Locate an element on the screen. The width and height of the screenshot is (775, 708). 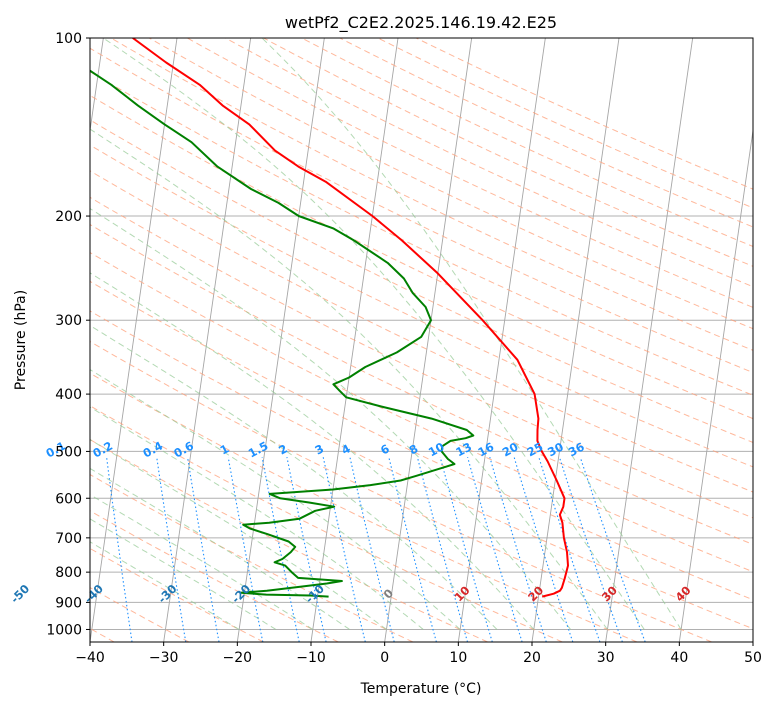
y-tick-label: 800 is located at coordinates (68, 573).